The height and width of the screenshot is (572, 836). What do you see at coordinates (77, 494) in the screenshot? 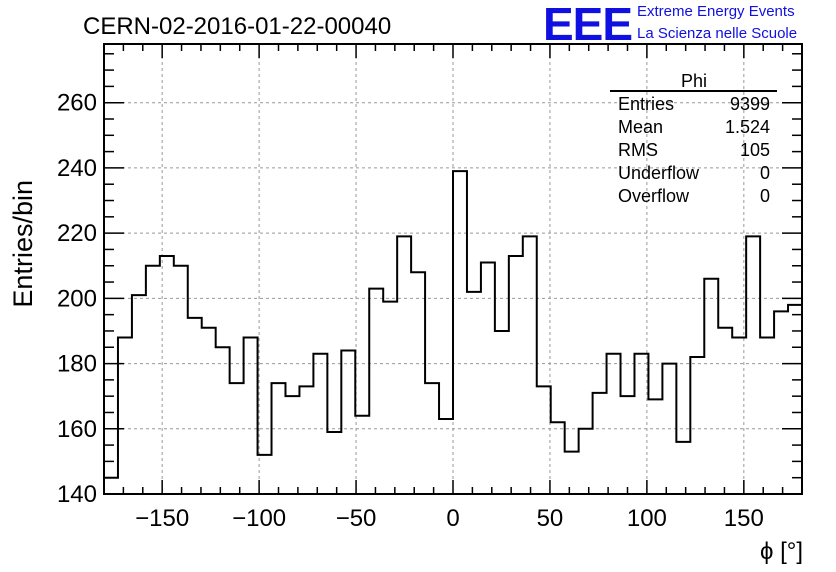
I see `y-tick-label: 140` at bounding box center [77, 494].